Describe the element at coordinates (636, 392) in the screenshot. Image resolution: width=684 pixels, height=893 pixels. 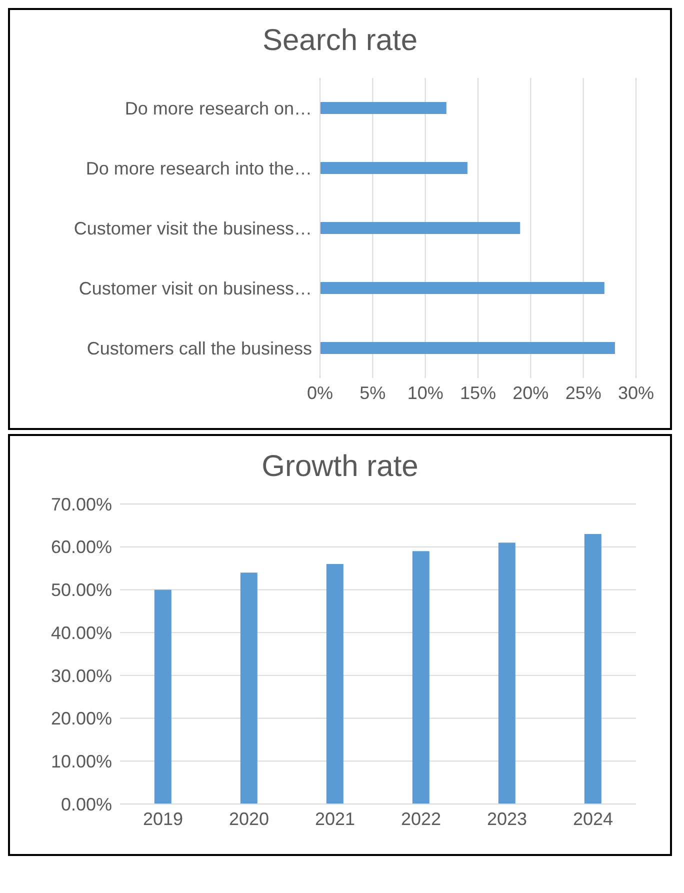
I see `x-tick-label: 30%` at that location.